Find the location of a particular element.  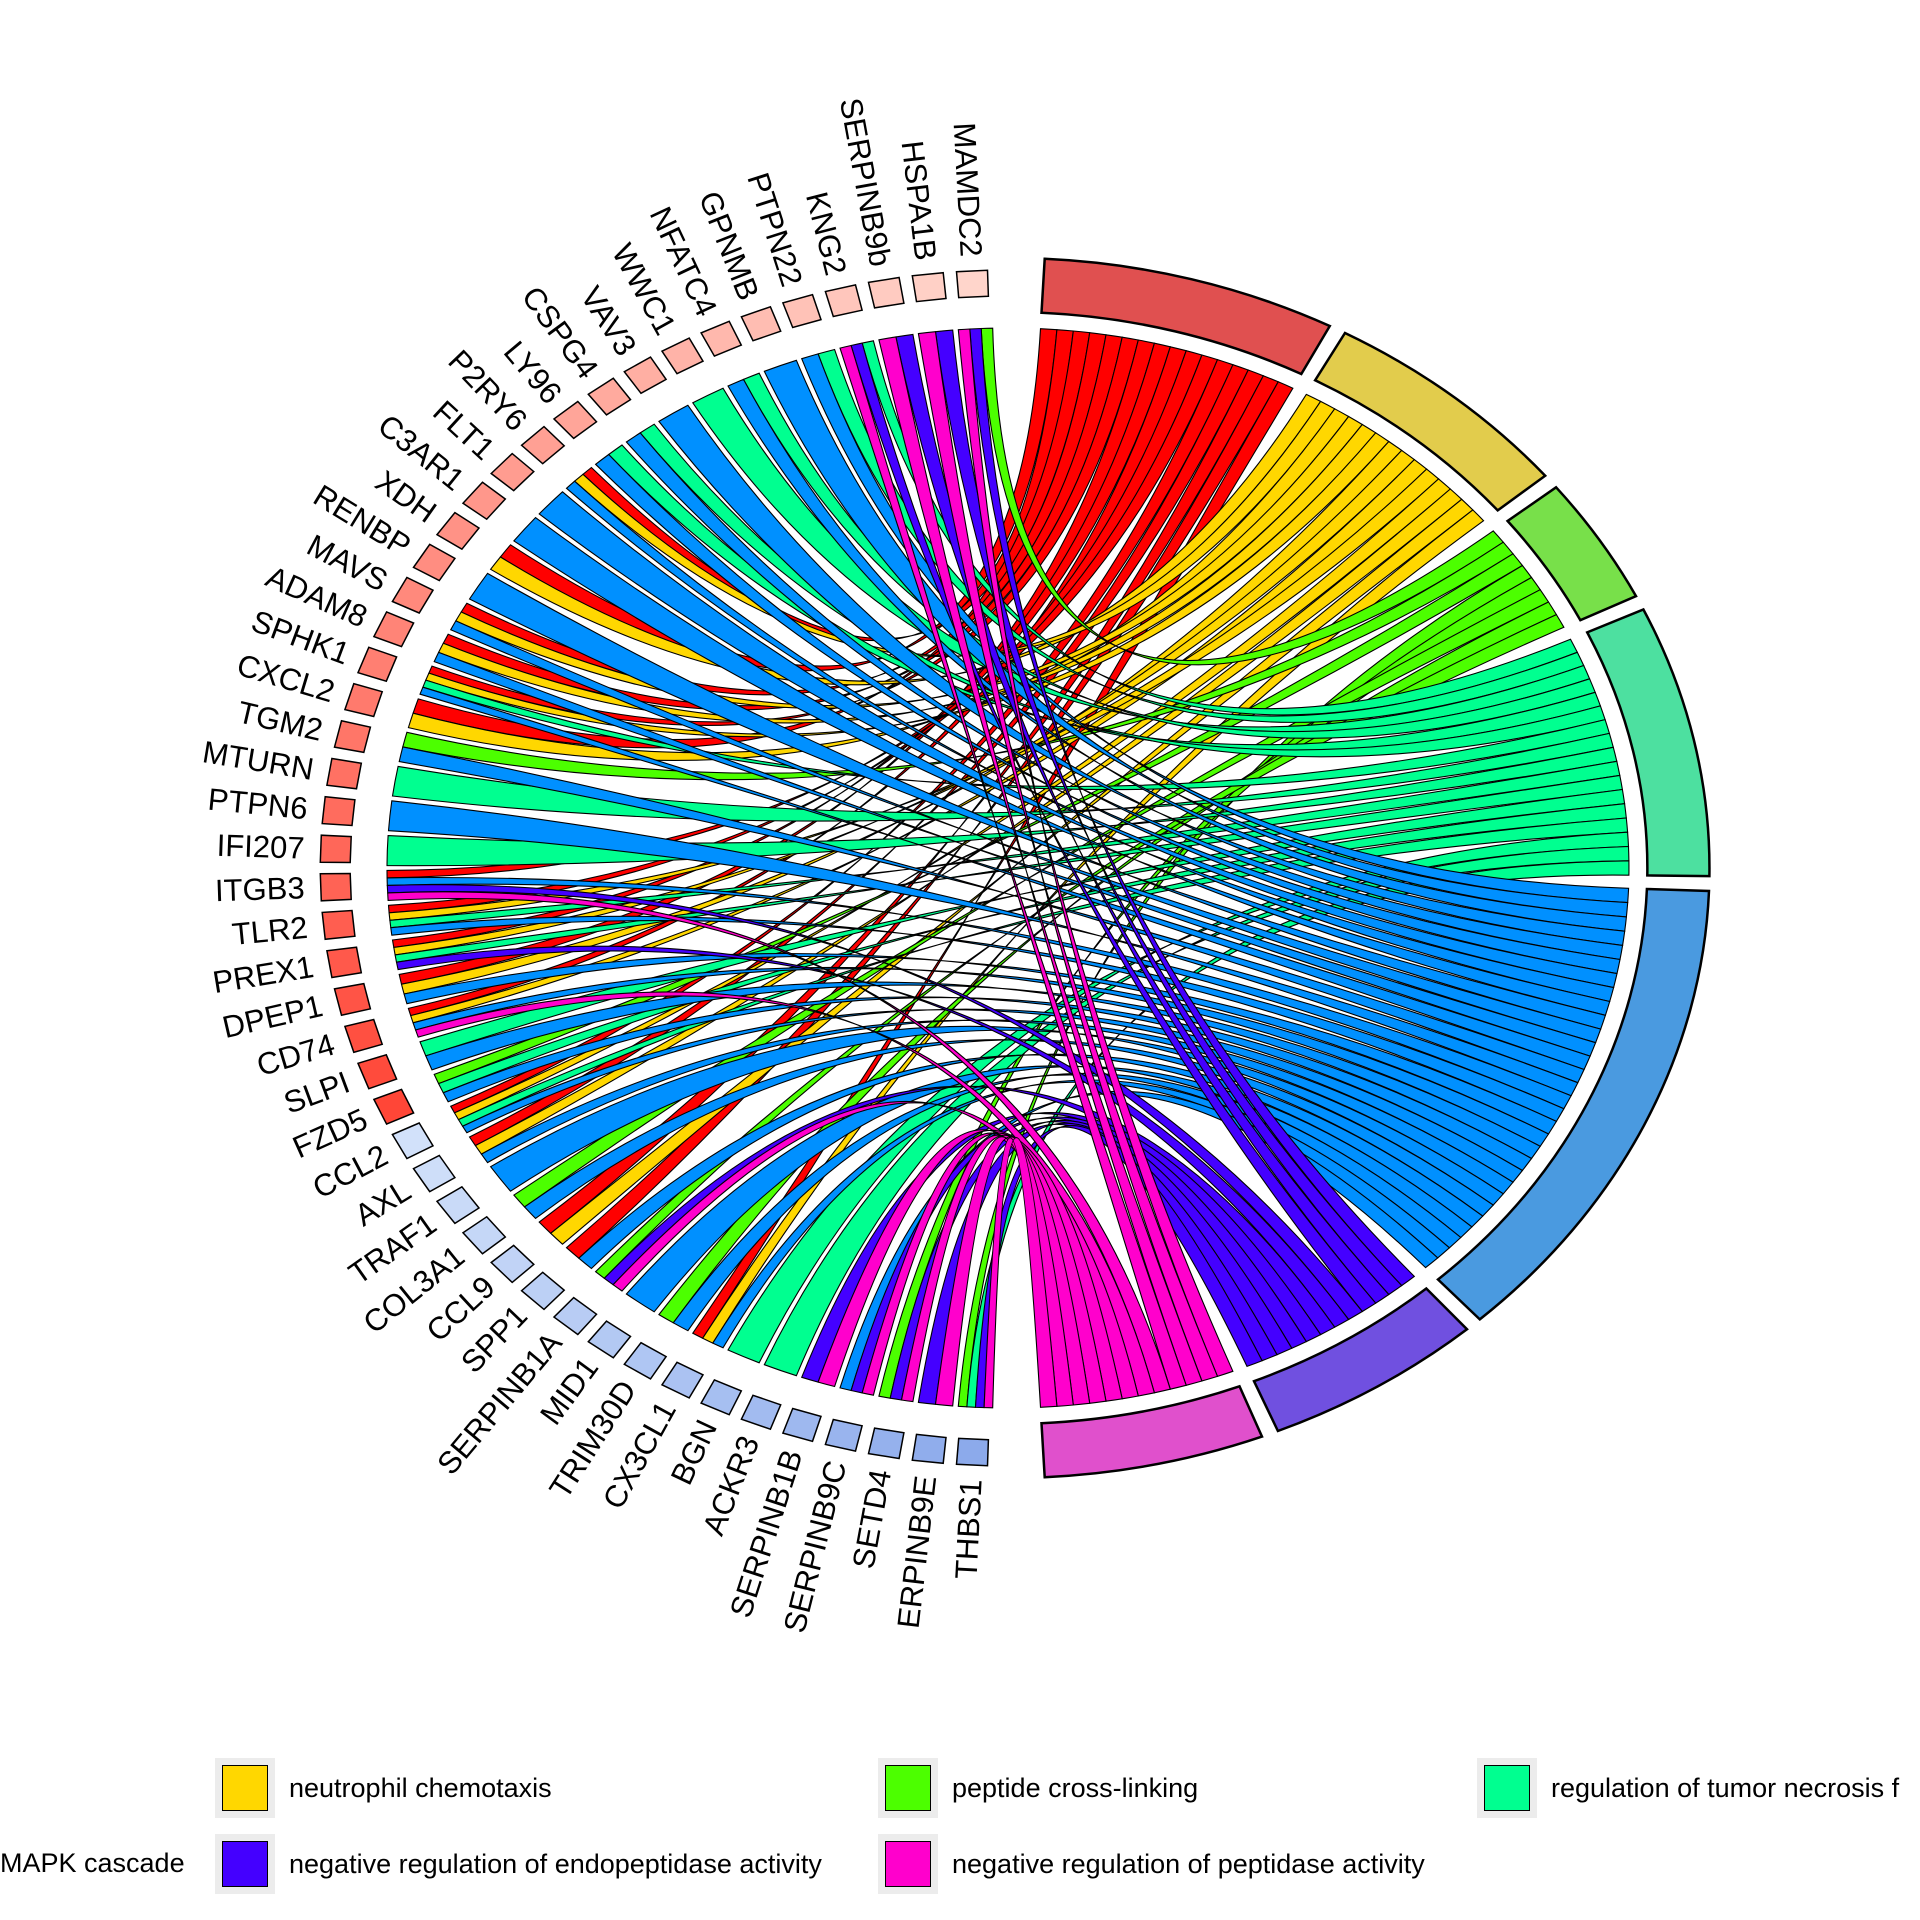

legend-label: neutrophil chemotaxis is located at coordinates (420, 1787).